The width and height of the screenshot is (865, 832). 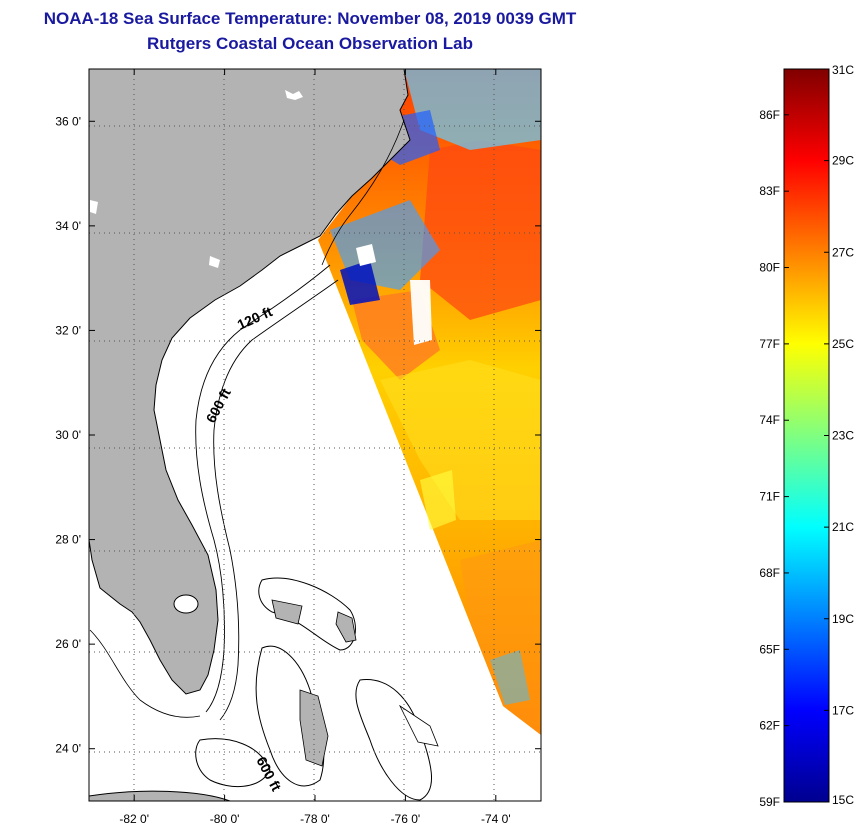 I want to click on lat-tick-label: 32 0', so click(x=68, y=330).